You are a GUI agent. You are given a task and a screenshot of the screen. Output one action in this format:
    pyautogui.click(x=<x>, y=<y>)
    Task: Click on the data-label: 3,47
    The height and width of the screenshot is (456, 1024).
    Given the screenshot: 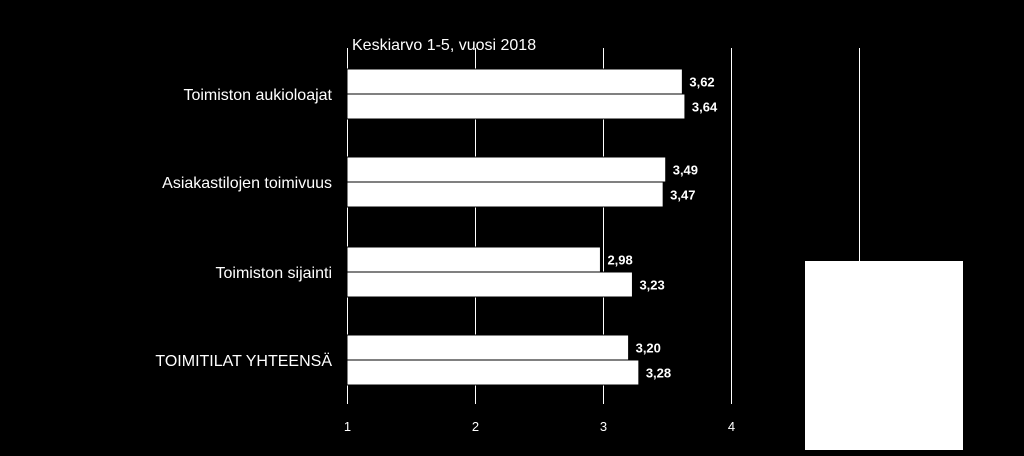 What is the action you would take?
    pyautogui.click(x=682, y=195)
    